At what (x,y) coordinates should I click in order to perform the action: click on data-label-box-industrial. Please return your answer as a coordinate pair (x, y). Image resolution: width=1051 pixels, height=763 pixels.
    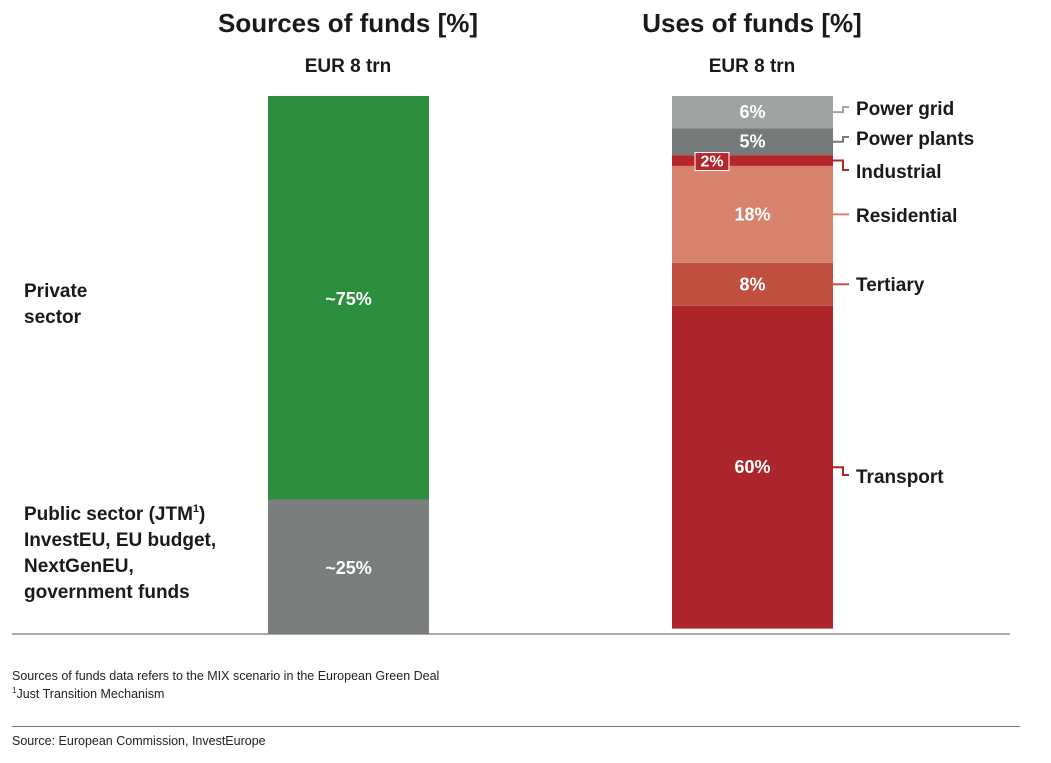
    Looking at the image, I should click on (712, 162).